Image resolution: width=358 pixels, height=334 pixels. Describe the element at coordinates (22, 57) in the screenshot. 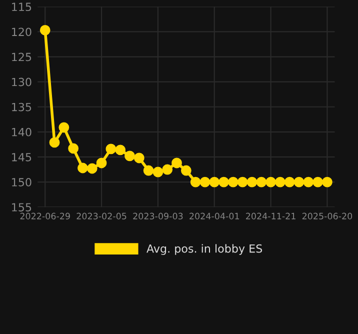

I see `y-tick-label: 125` at that location.